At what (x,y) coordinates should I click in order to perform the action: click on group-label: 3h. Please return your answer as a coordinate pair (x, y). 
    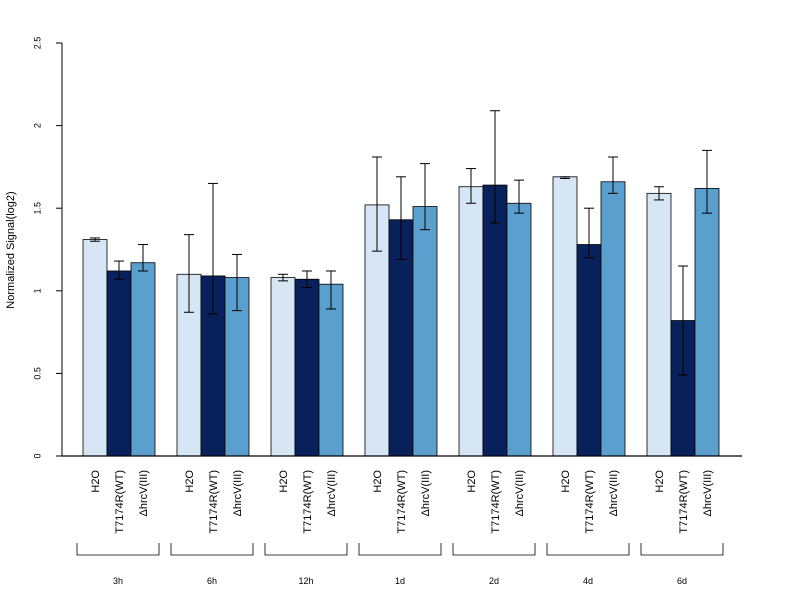
    Looking at the image, I should click on (118, 581).